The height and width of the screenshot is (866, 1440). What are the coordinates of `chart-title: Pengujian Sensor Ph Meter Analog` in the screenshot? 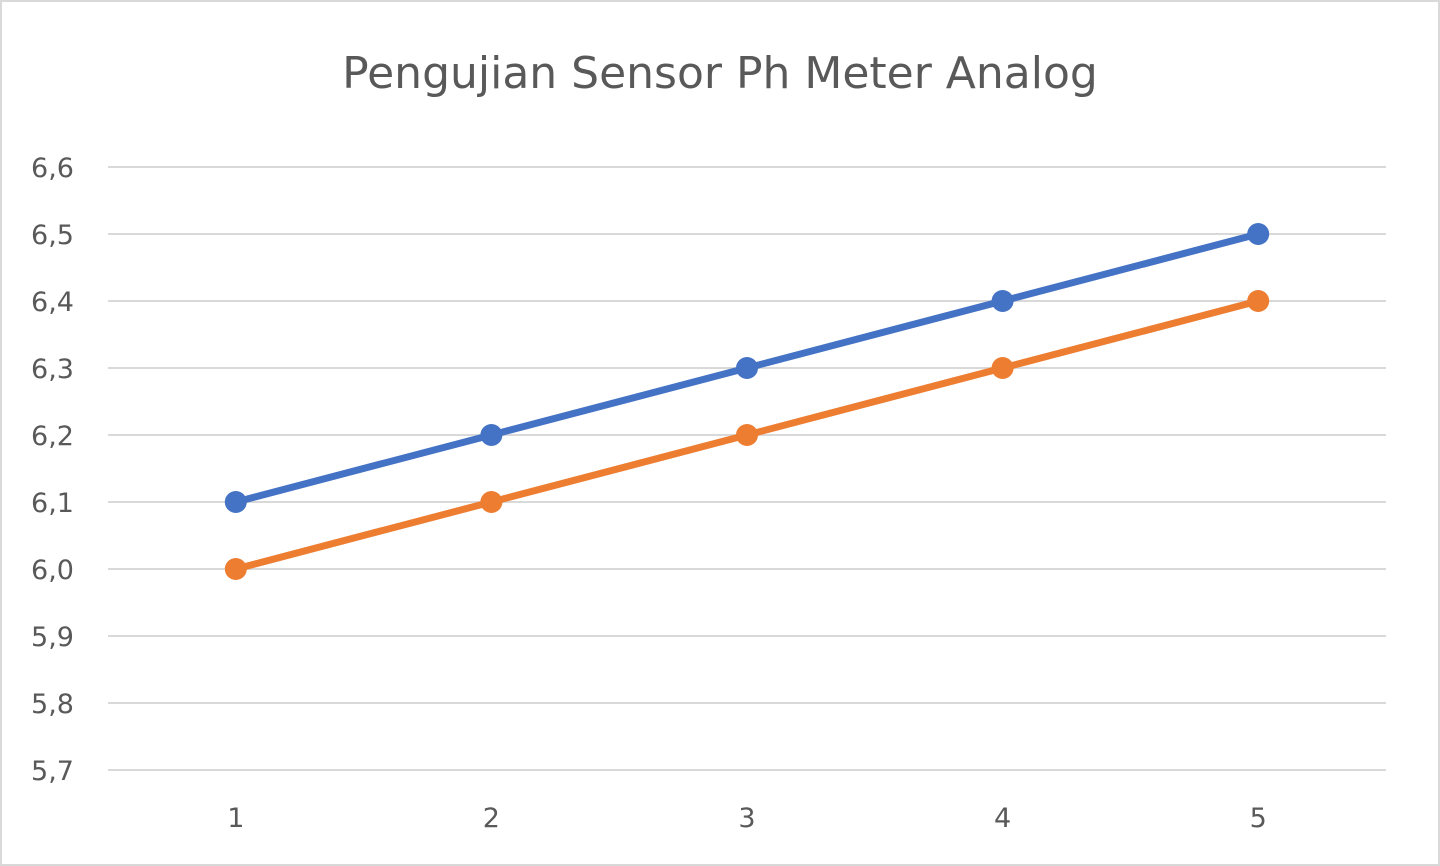 It's located at (720, 73).